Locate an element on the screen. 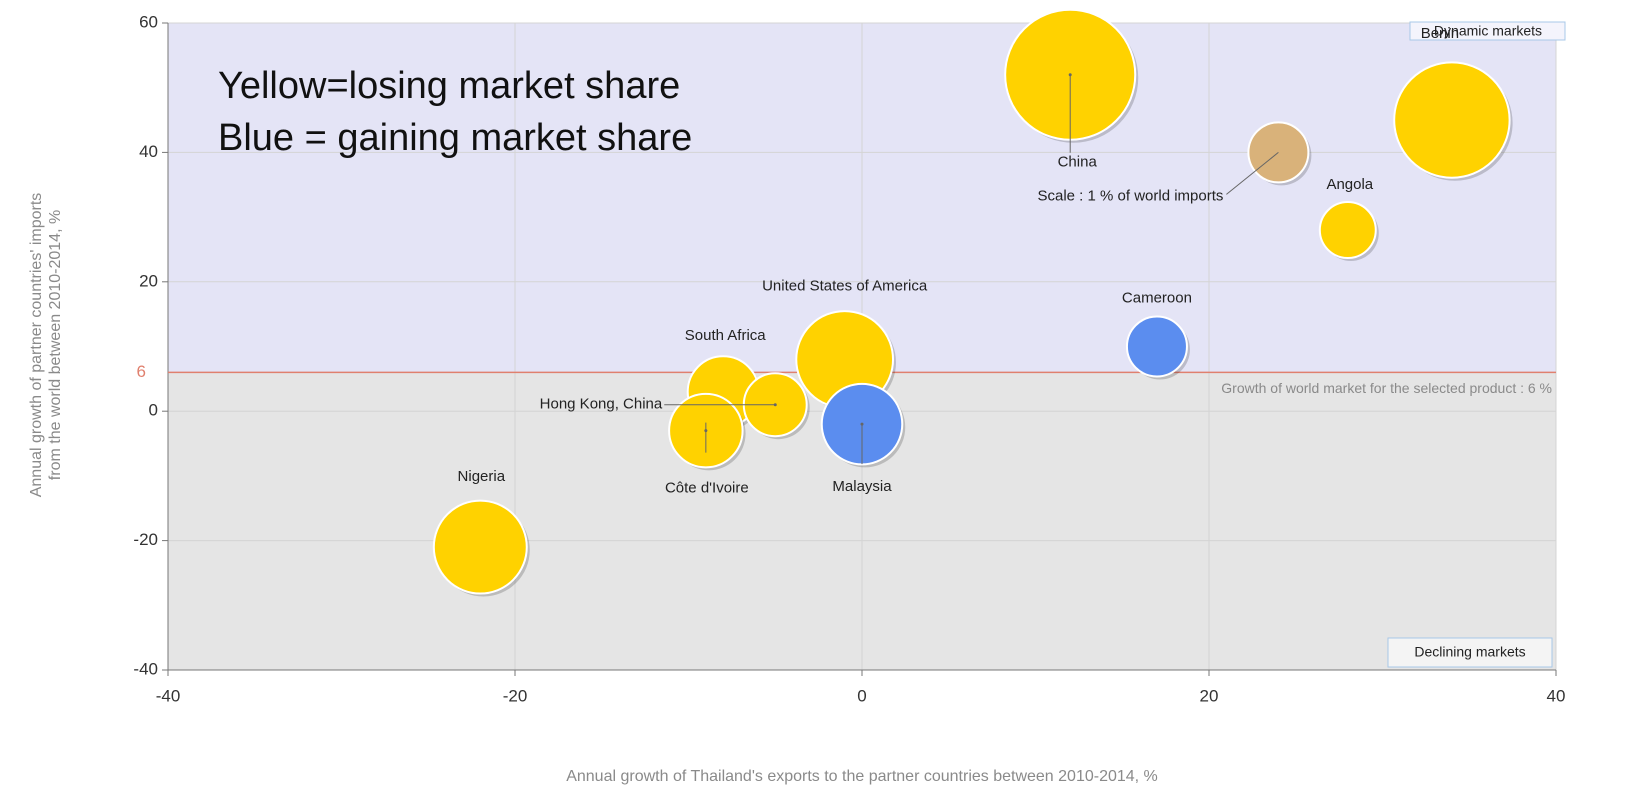 This screenshot has height=794, width=1639. y-tick-label: -20 is located at coordinates (145, 539).